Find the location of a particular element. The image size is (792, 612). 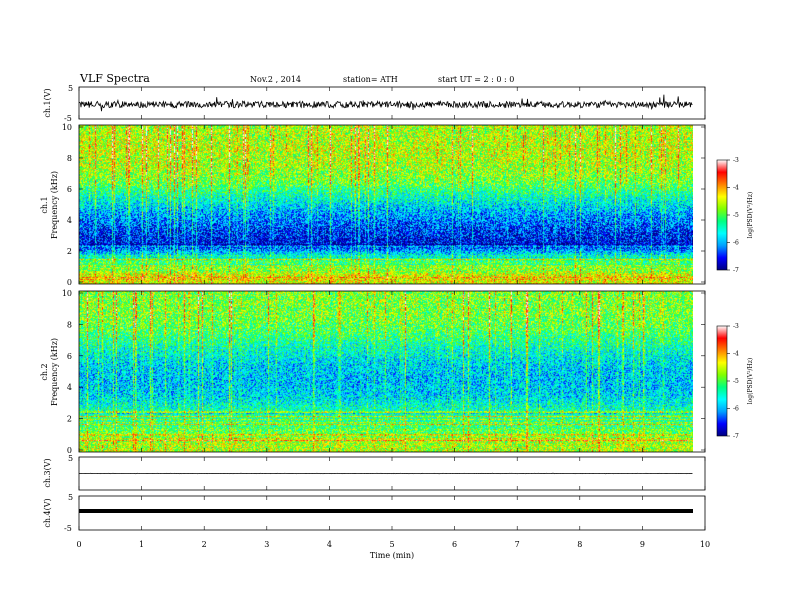

figure-title: VLF Spectra is located at coordinates (114, 78).